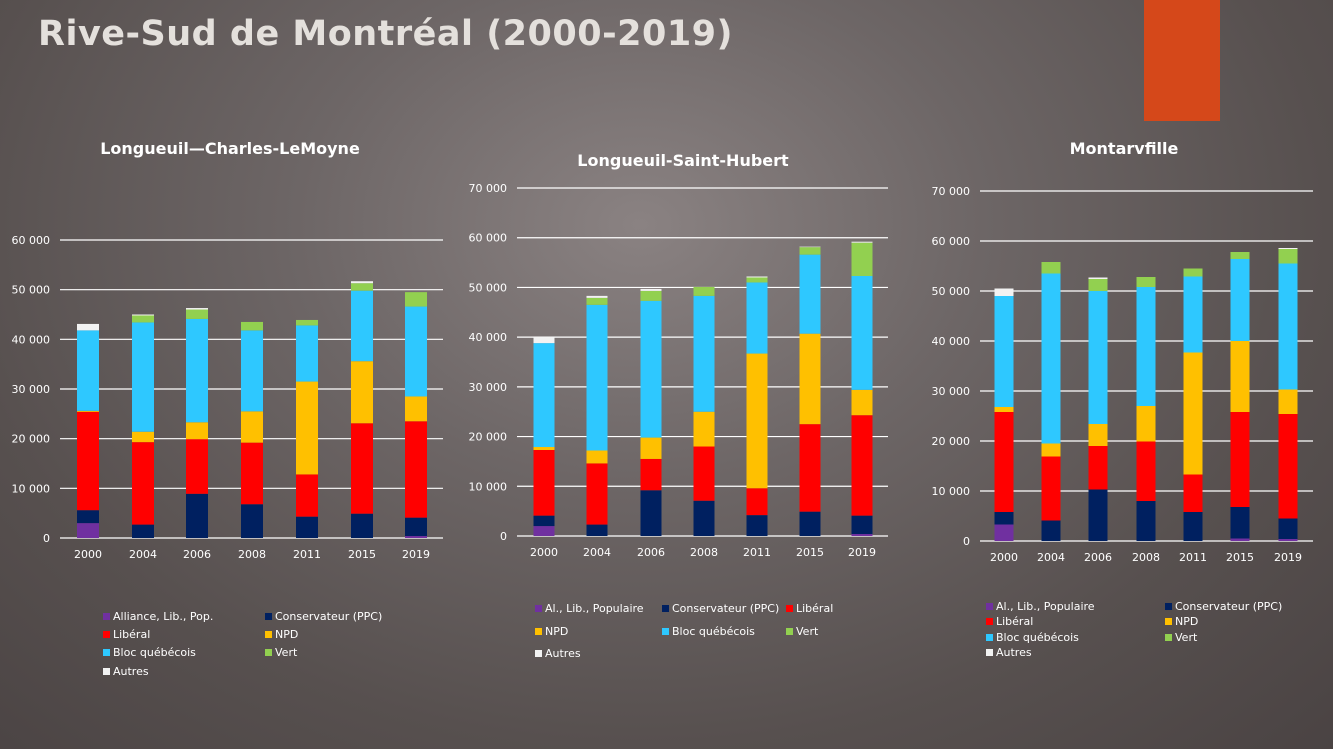 Image resolution: width=1333 pixels, height=749 pixels. What do you see at coordinates (386, 34) in the screenshot?
I see `slide-title: Rive-Sud de Montréal (2000-2019)` at bounding box center [386, 34].